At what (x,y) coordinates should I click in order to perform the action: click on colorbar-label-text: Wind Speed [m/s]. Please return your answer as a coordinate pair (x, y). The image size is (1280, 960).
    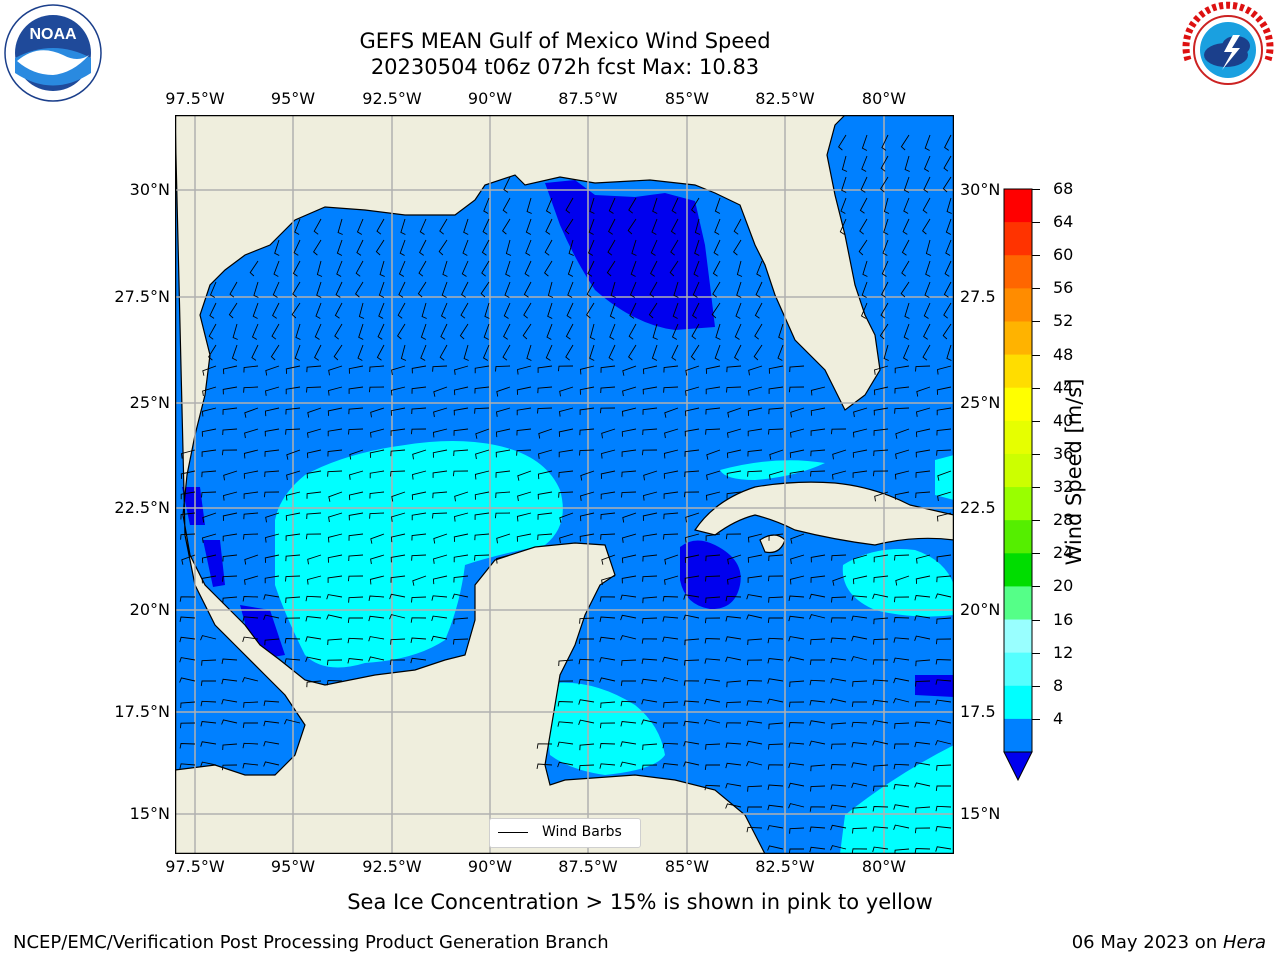
    Looking at the image, I should click on (1074, 472).